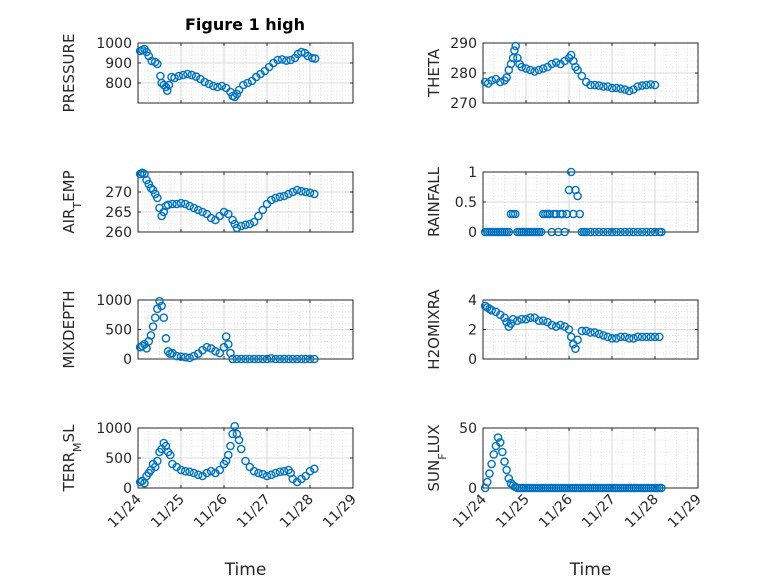 The width and height of the screenshot is (778, 583). I want to click on y-axis-label: PRESSURE, so click(69, 73).